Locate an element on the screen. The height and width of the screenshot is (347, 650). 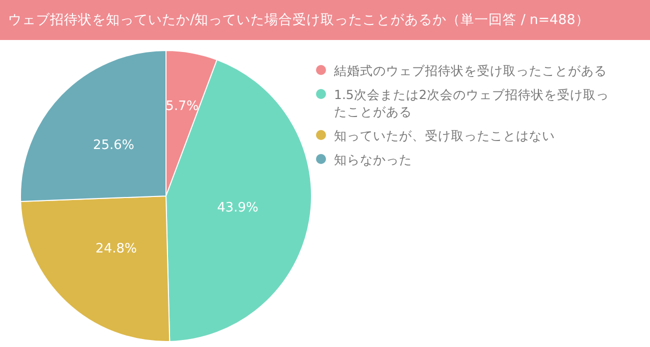
legend-label: 結婚式のウェブ招待状を受け取ったことがある is located at coordinates (470, 70).